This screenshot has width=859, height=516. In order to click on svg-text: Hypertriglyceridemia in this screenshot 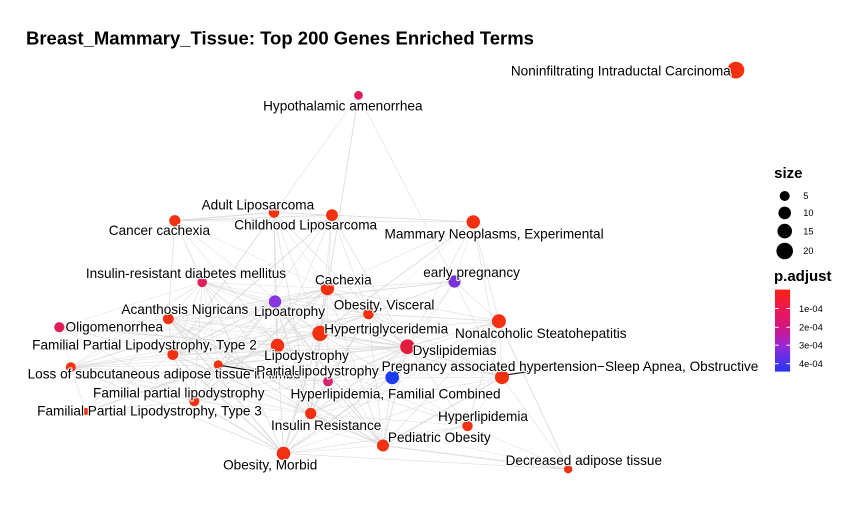, I will do `click(386, 329)`.